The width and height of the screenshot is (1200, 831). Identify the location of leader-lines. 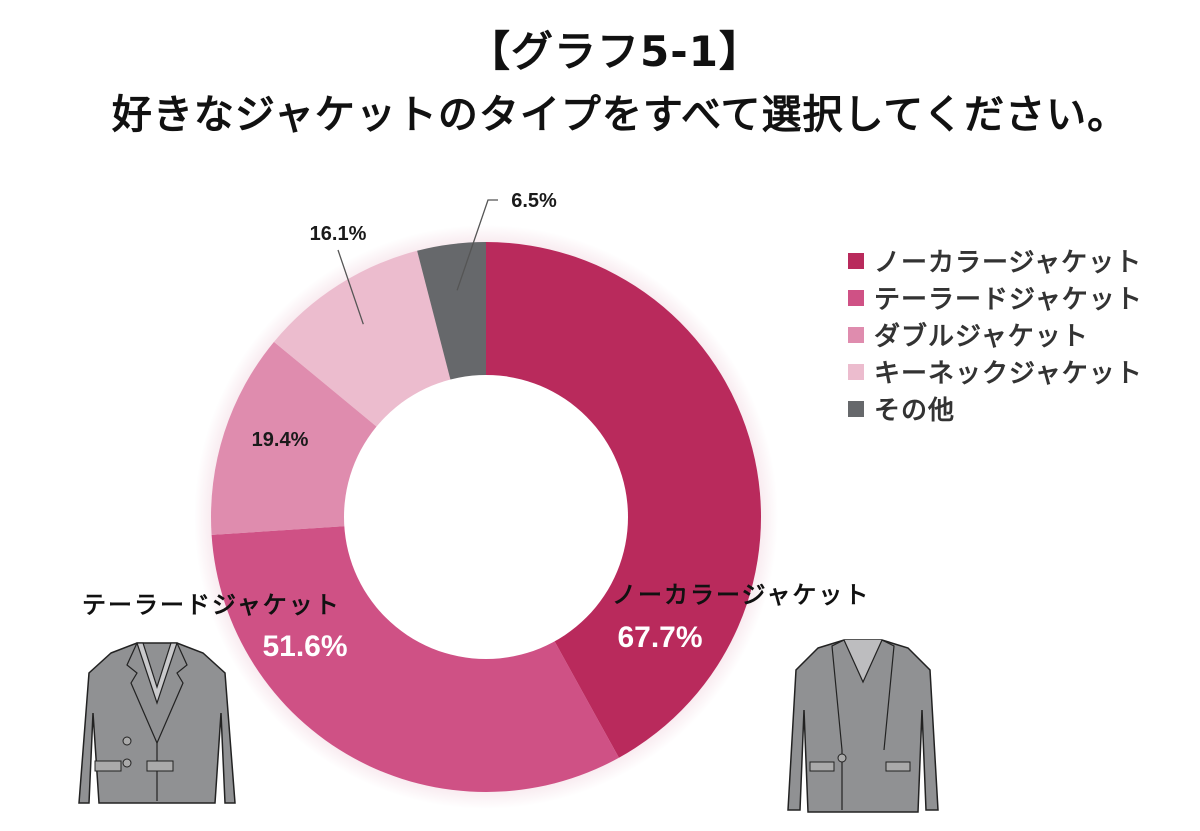
(417, 262).